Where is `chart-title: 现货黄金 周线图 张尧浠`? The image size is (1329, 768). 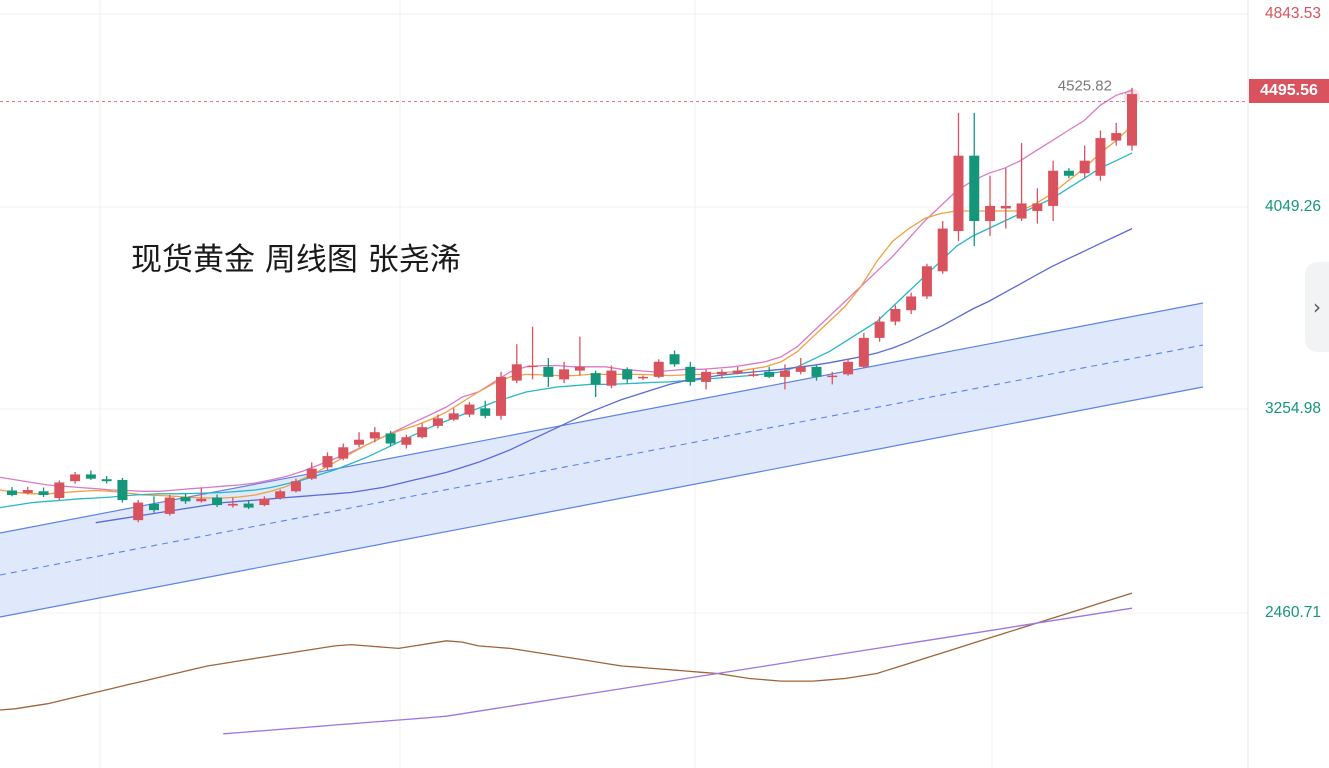 chart-title: 现货黄金 周线图 张尧浠 is located at coordinates (296, 260).